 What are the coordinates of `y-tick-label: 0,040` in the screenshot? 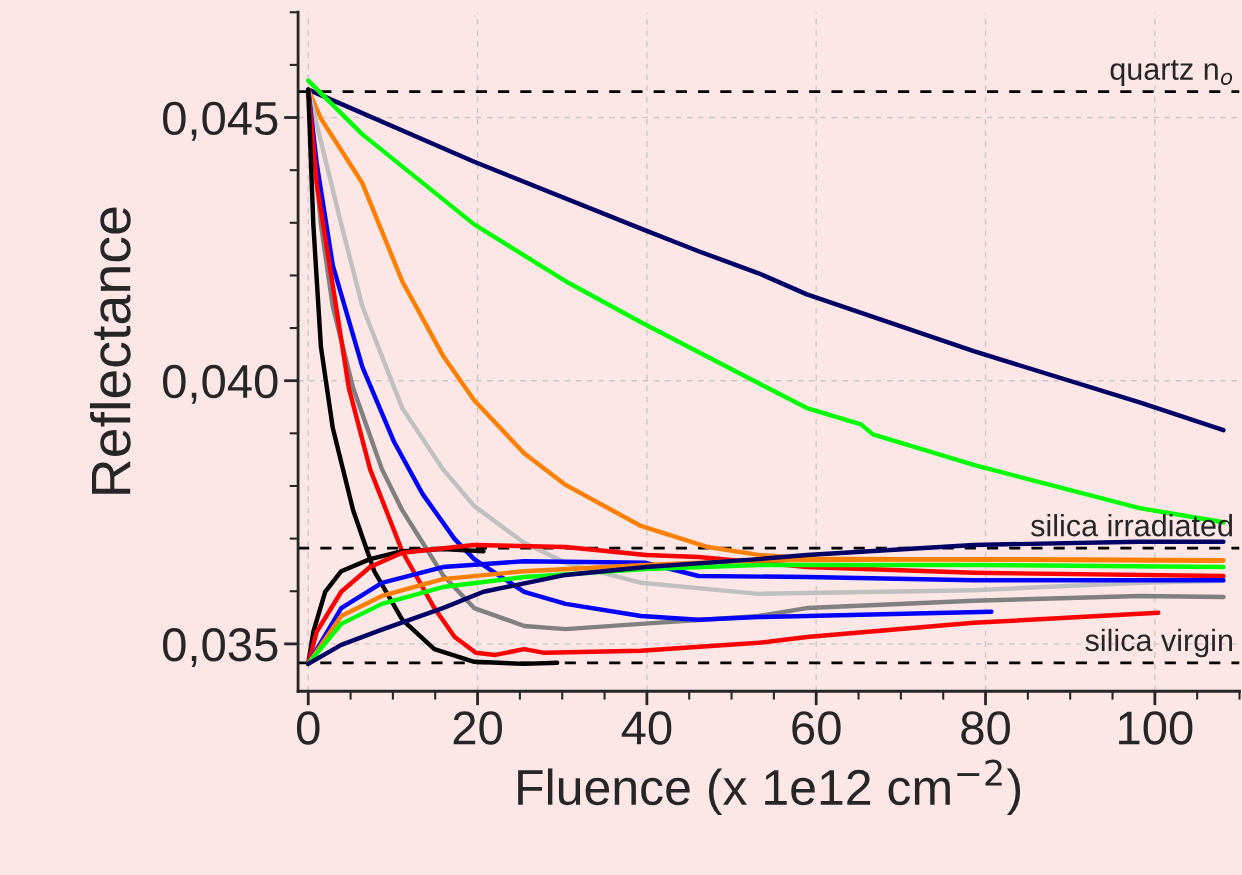 It's located at (220, 384).